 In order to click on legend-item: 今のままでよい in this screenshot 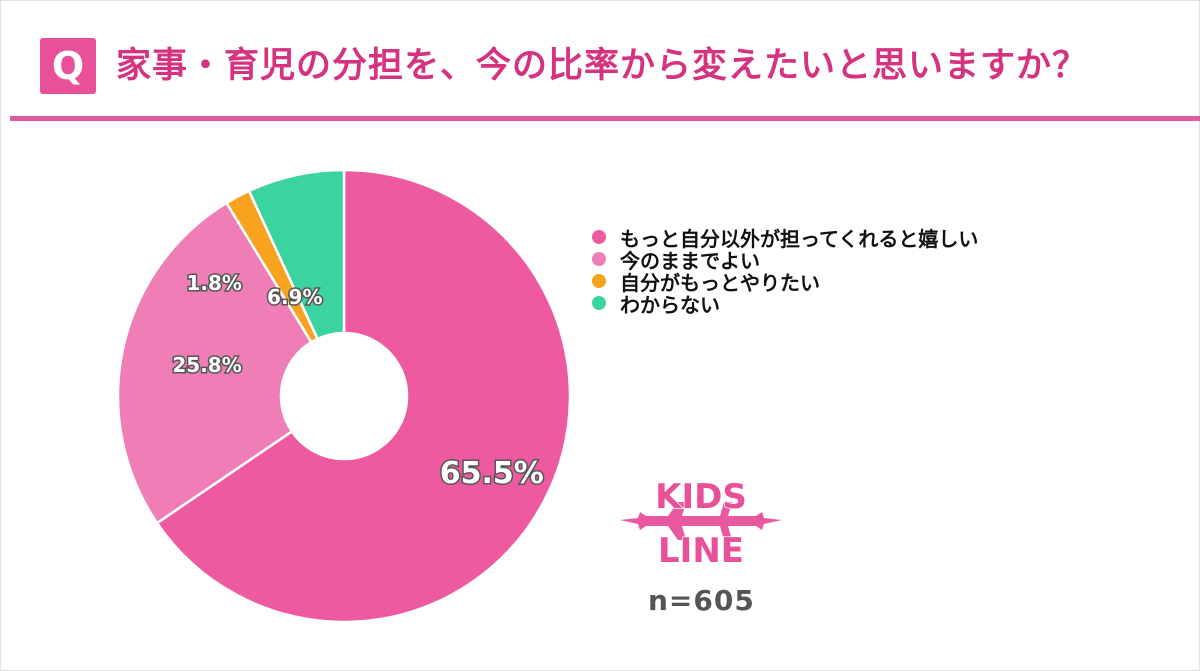, I will do `click(785, 260)`.